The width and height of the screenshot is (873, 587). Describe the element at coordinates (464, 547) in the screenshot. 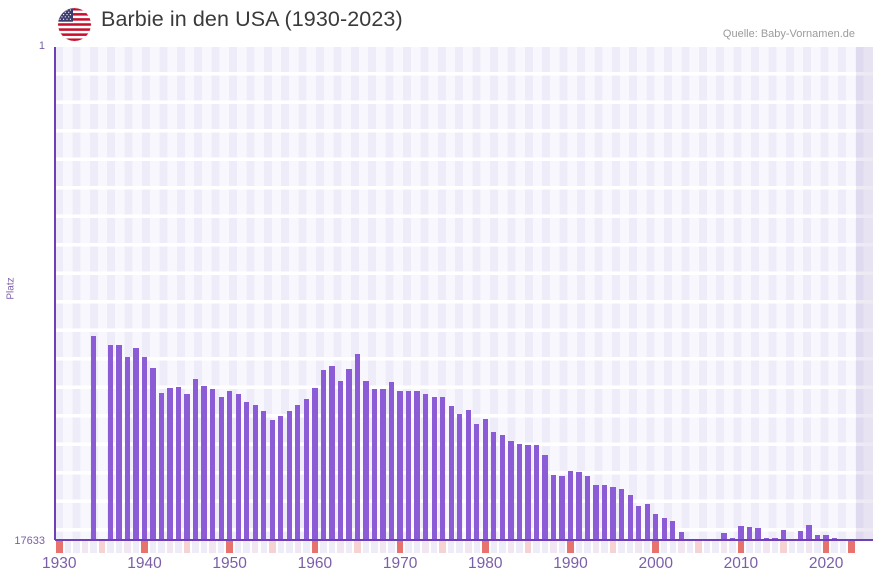

I see `year-heat-strip` at that location.